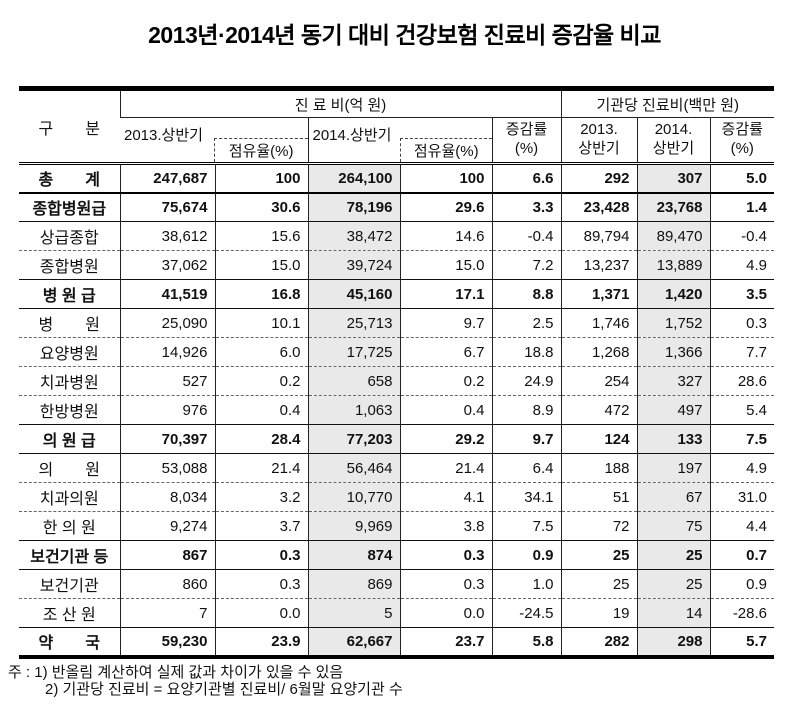 This screenshot has height=705, width=809. Describe the element at coordinates (598, 642) in the screenshot. I see `cell-value: 282` at that location.